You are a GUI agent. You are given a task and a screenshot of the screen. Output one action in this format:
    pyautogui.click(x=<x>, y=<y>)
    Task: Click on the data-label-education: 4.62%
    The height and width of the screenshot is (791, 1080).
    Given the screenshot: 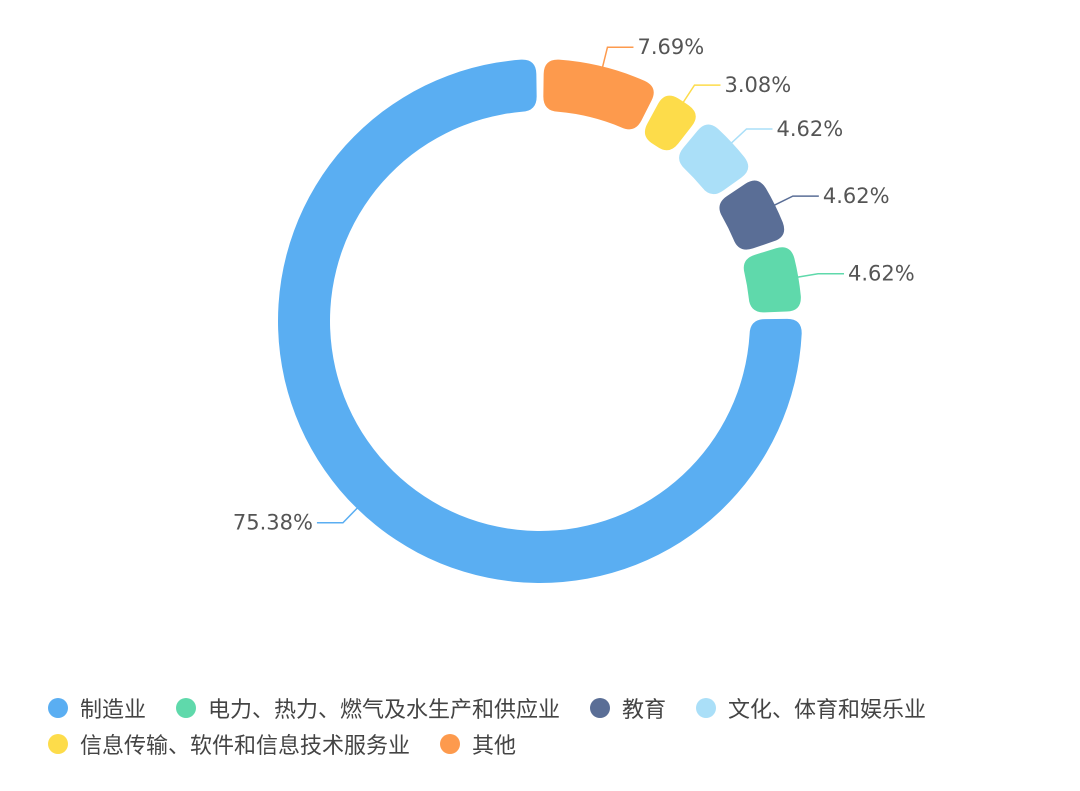 What is the action you would take?
    pyautogui.click(x=856, y=196)
    